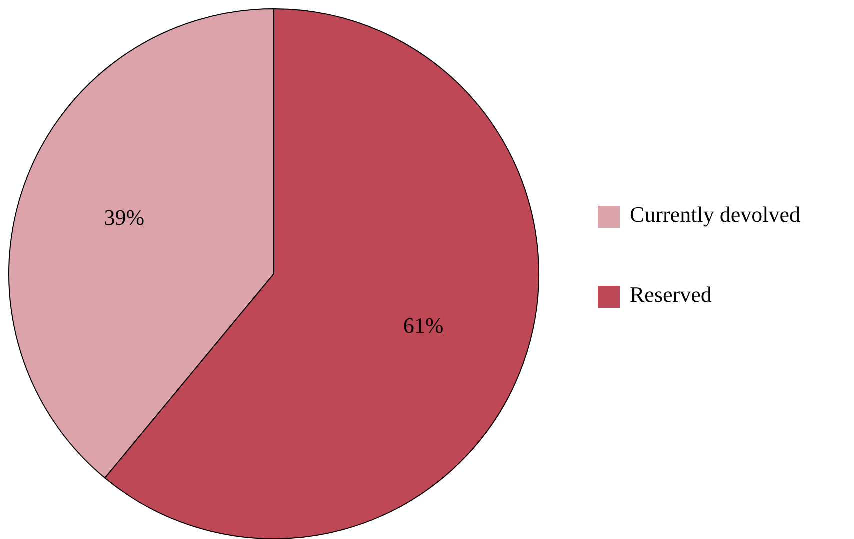 This screenshot has width=854, height=539. What do you see at coordinates (423, 325) in the screenshot?
I see `data-label: 61%` at bounding box center [423, 325].